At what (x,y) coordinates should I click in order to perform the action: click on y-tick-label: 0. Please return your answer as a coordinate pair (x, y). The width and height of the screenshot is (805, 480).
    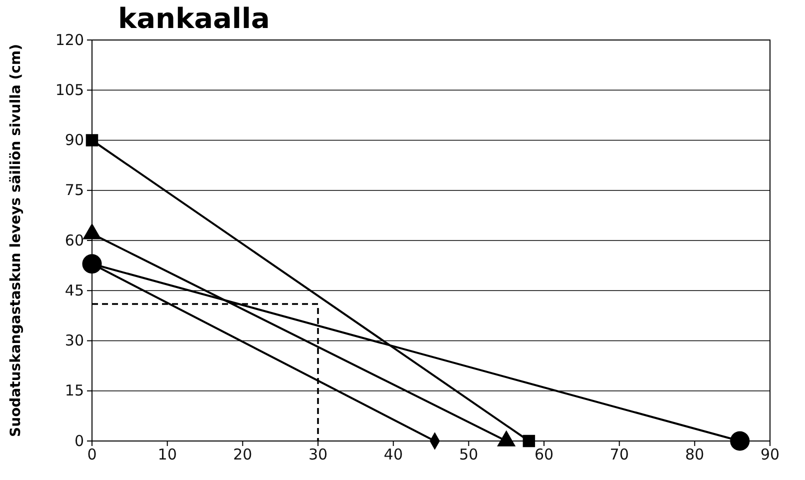
    Looking at the image, I should click on (79, 441).